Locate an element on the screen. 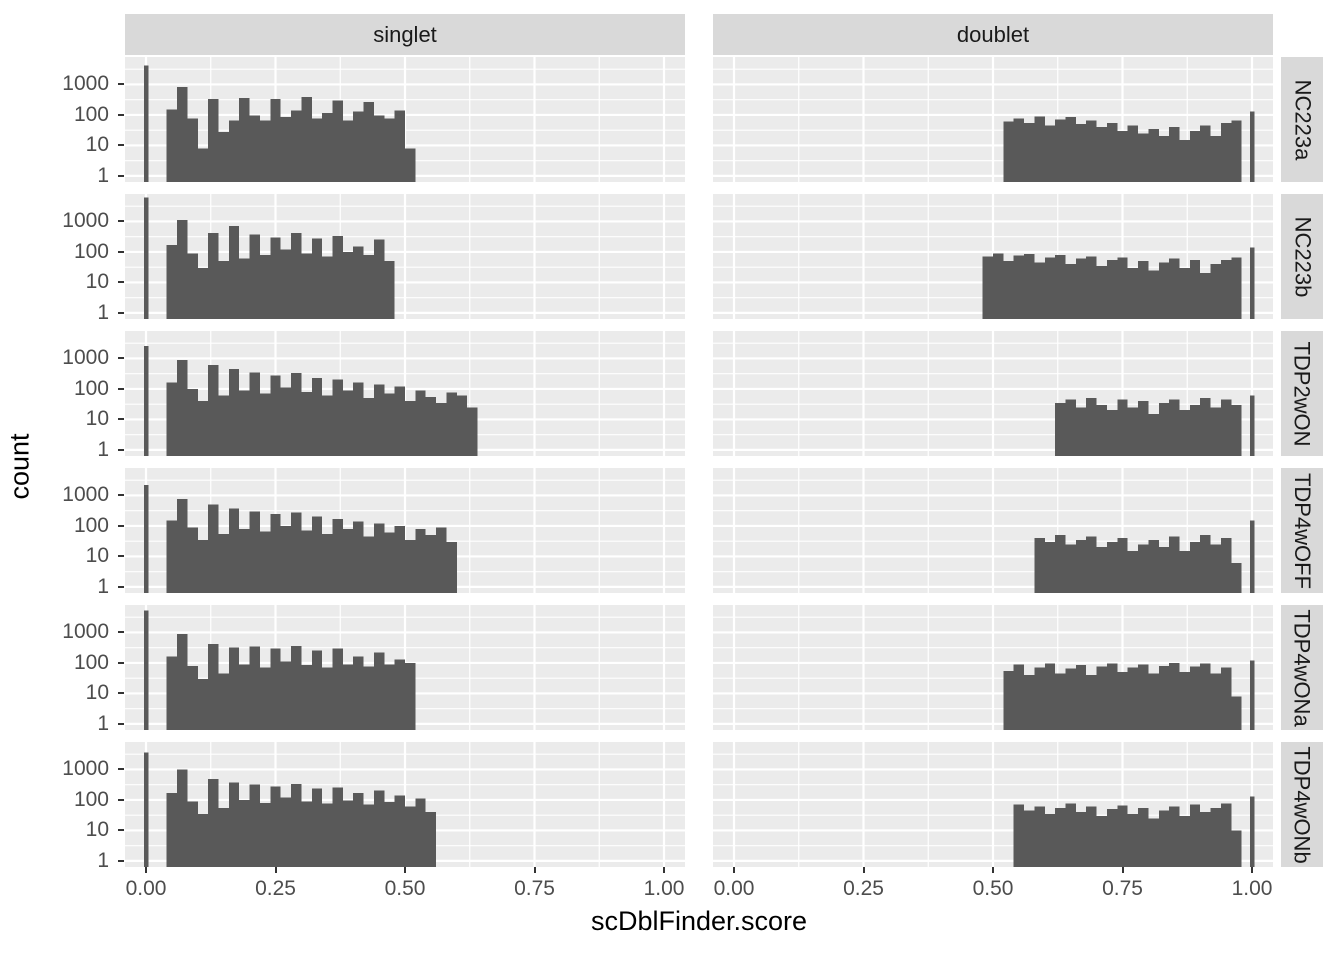 The height and width of the screenshot is (960, 1344). facet-strip-row-tdp2won: TDP2wON is located at coordinates (1302, 393).